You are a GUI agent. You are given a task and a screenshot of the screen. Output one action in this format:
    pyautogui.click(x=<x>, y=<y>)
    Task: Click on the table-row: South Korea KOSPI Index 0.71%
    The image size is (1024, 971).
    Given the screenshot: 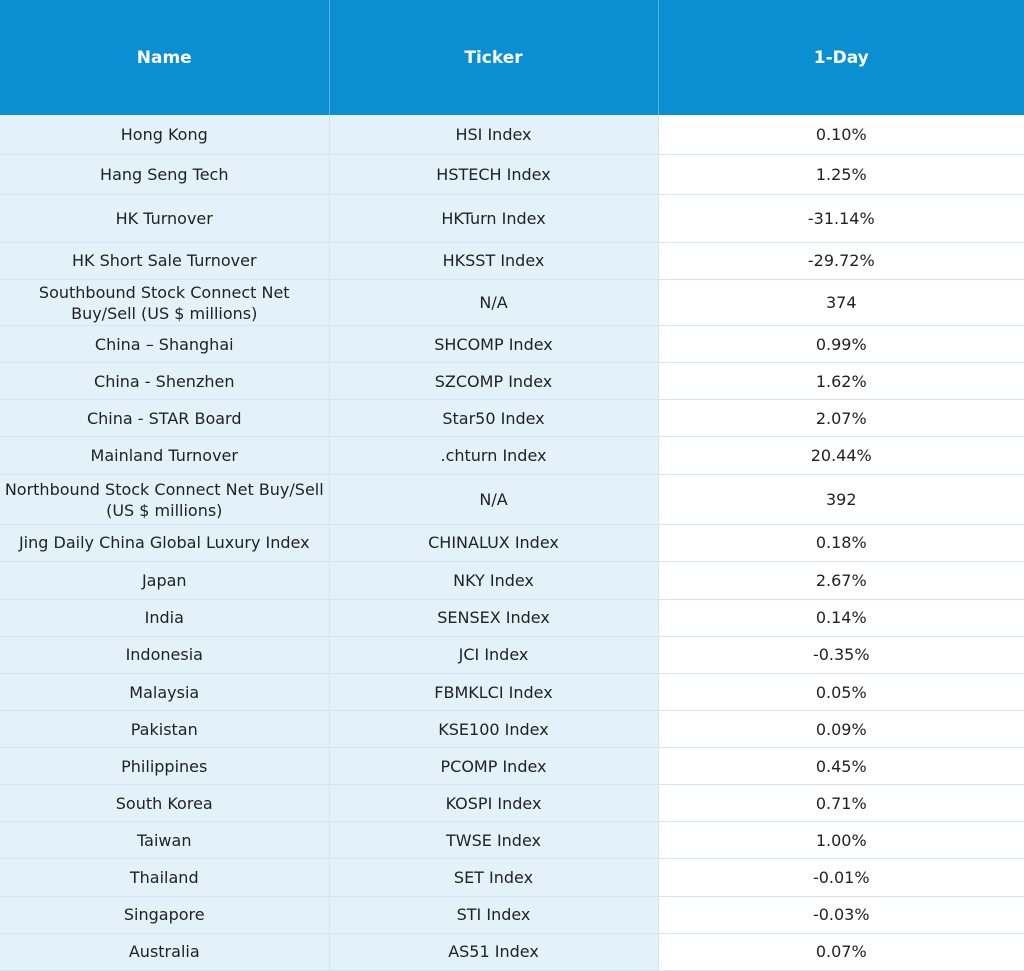 What is the action you would take?
    pyautogui.click(x=512, y=803)
    